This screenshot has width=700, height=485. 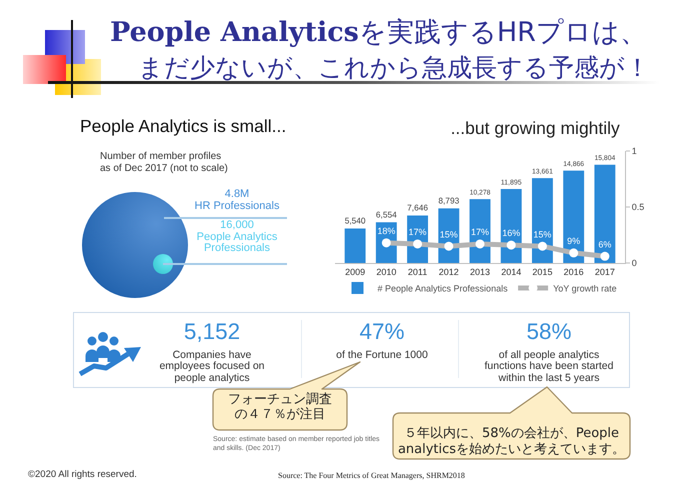 I want to click on x-tick-label: 2010, so click(x=386, y=271).